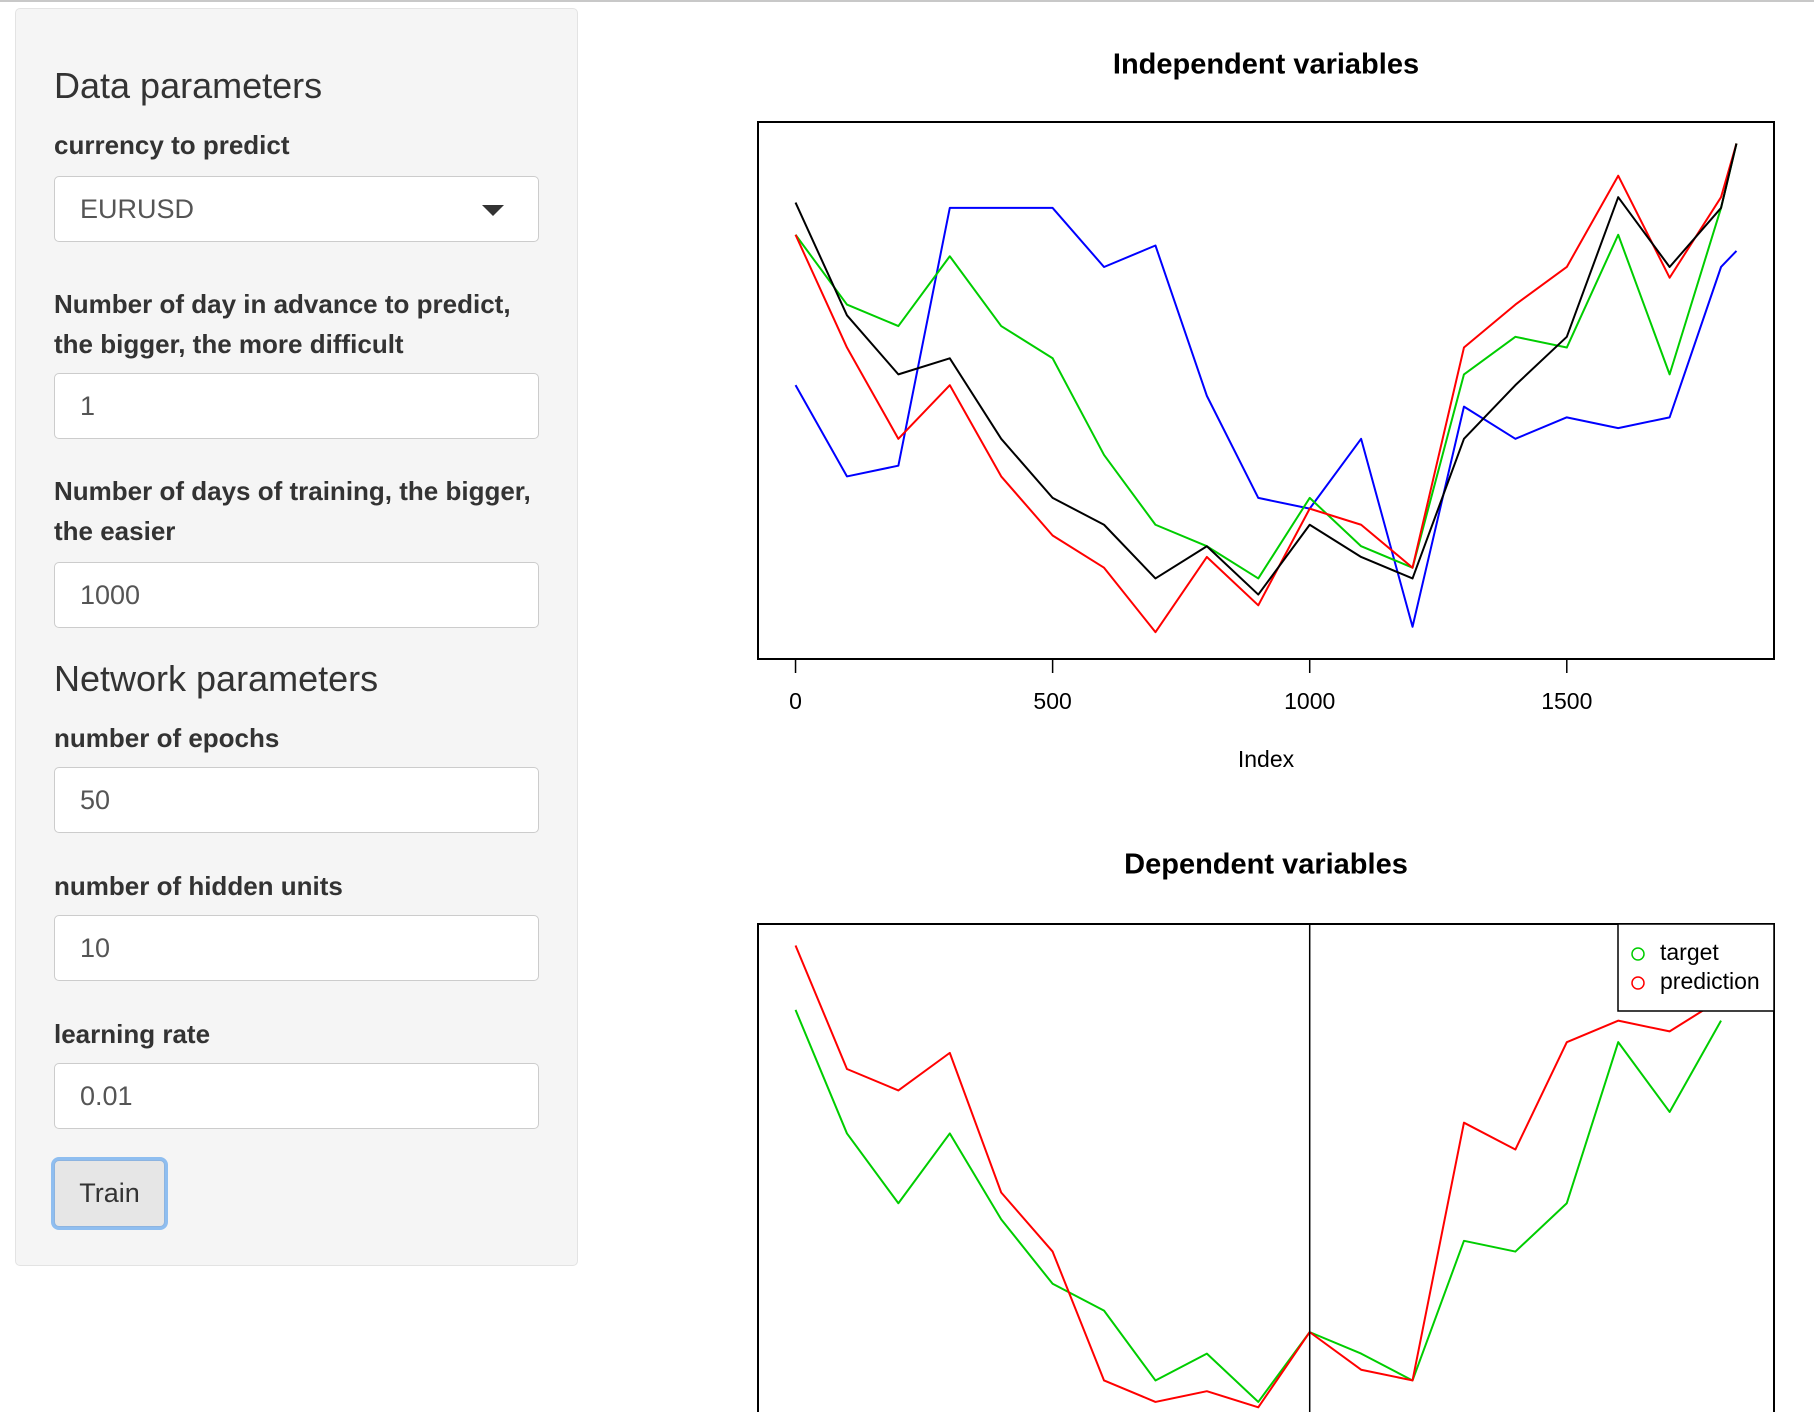  I want to click on field-label: number of epochs, so click(167, 738).